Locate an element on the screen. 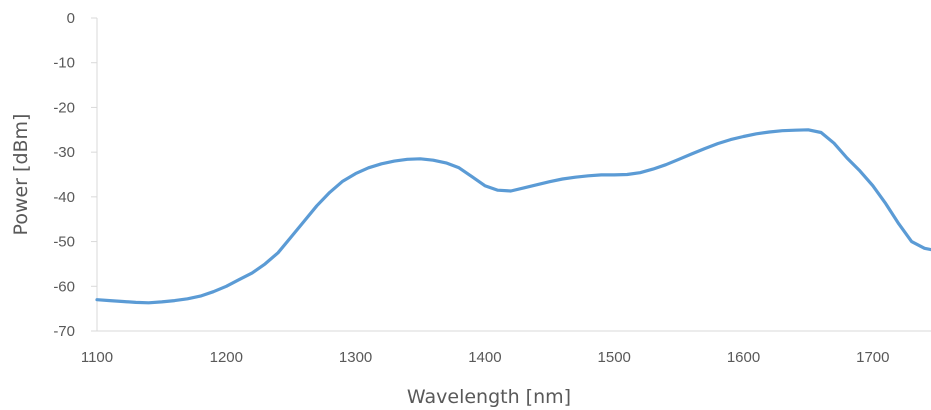  y-tick-label: -10 is located at coordinates (64, 63).